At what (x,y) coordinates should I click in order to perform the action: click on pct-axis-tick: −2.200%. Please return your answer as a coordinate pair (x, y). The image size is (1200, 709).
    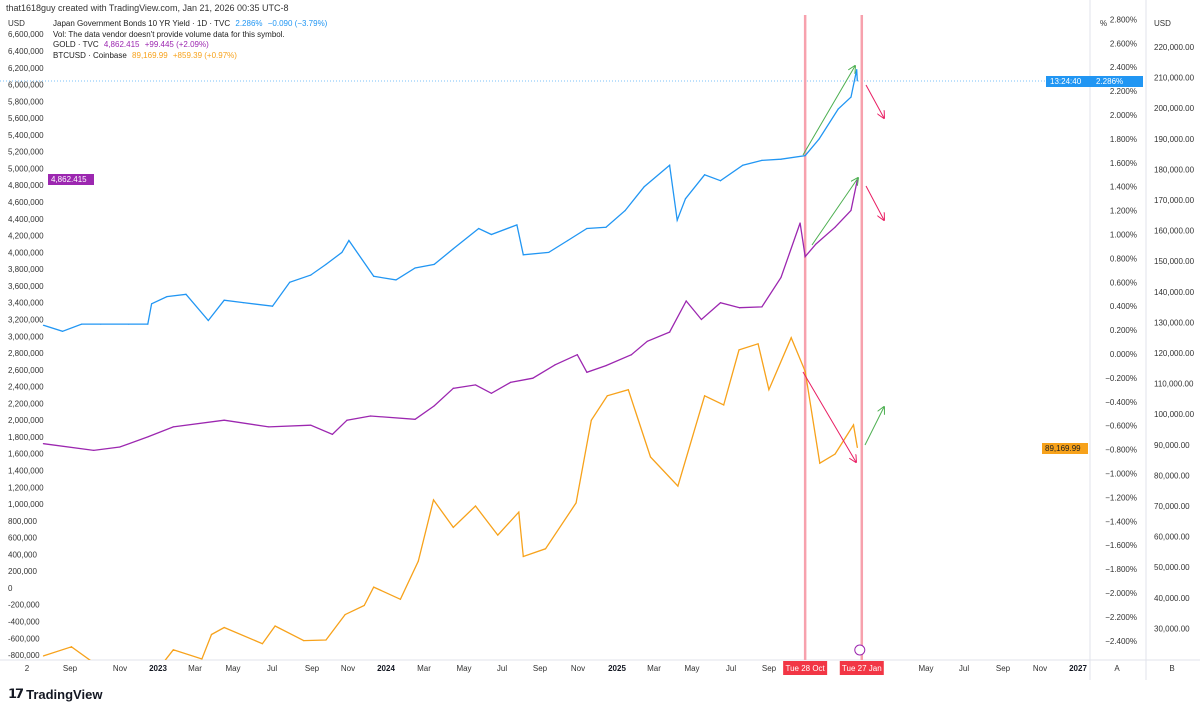
    Looking at the image, I should click on (1121, 617).